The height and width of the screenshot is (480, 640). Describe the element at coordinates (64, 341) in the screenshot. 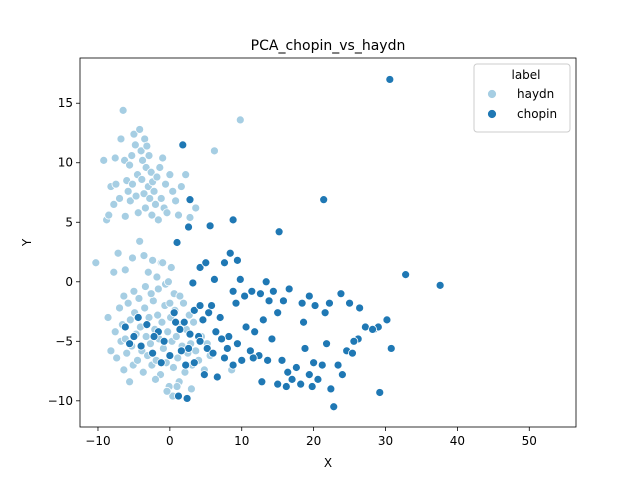

I see `y-tick-label: −5` at that location.